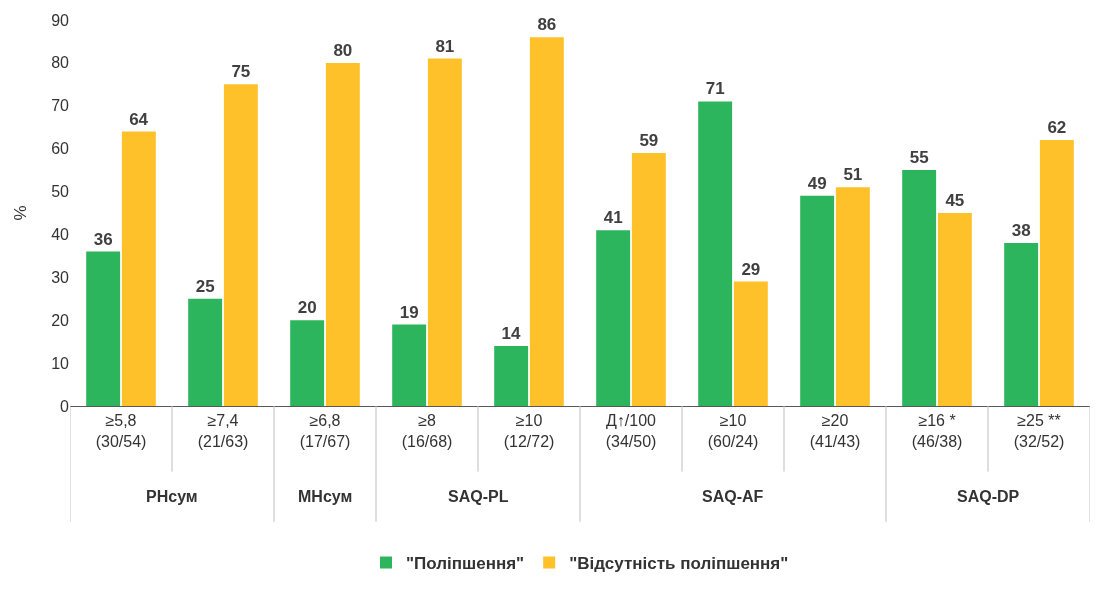  I want to click on y-tick-label: 70, so click(60, 106).